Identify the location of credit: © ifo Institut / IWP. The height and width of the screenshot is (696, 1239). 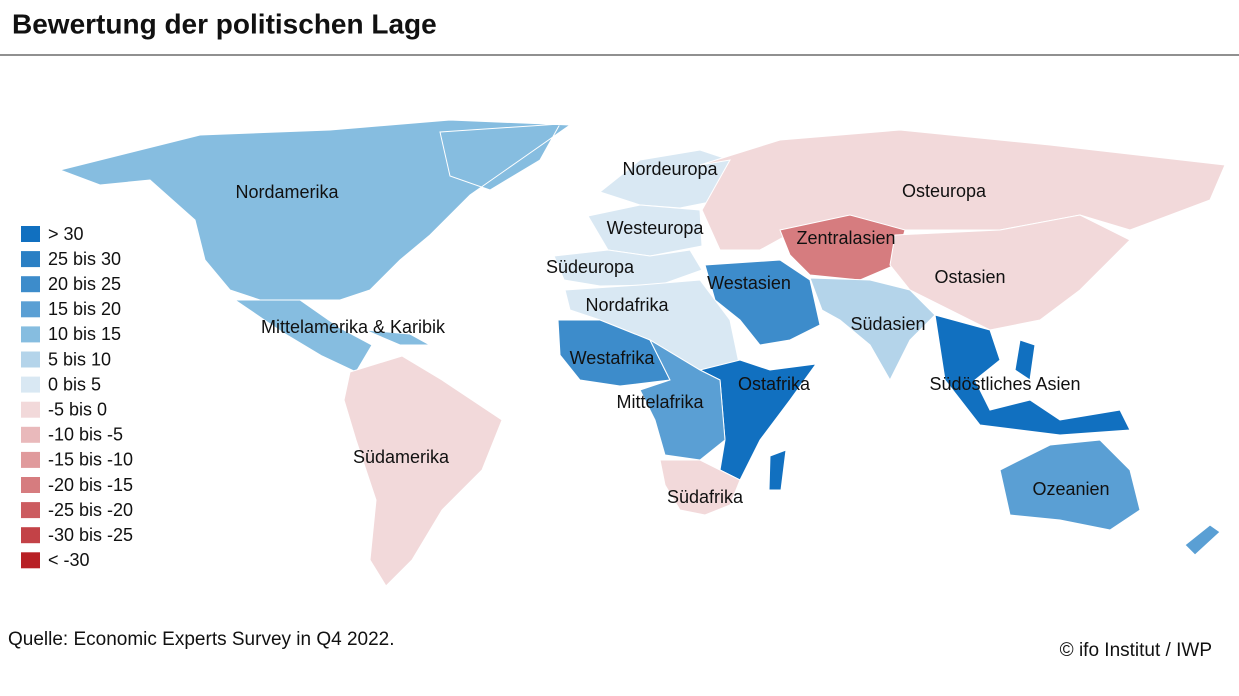
(1136, 650).